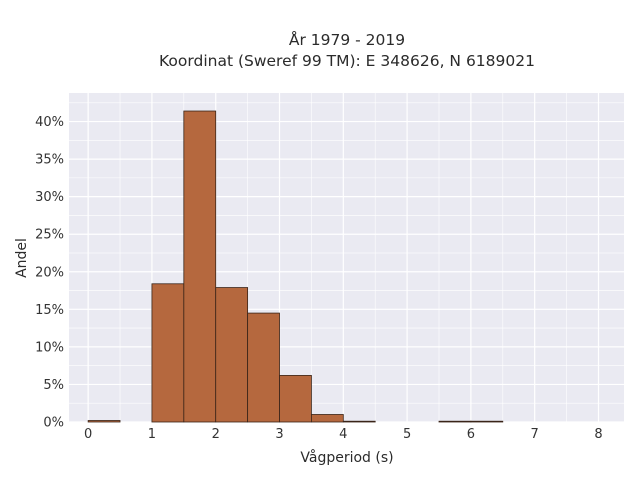  I want to click on y-tick-label: 20%, so click(49, 272).